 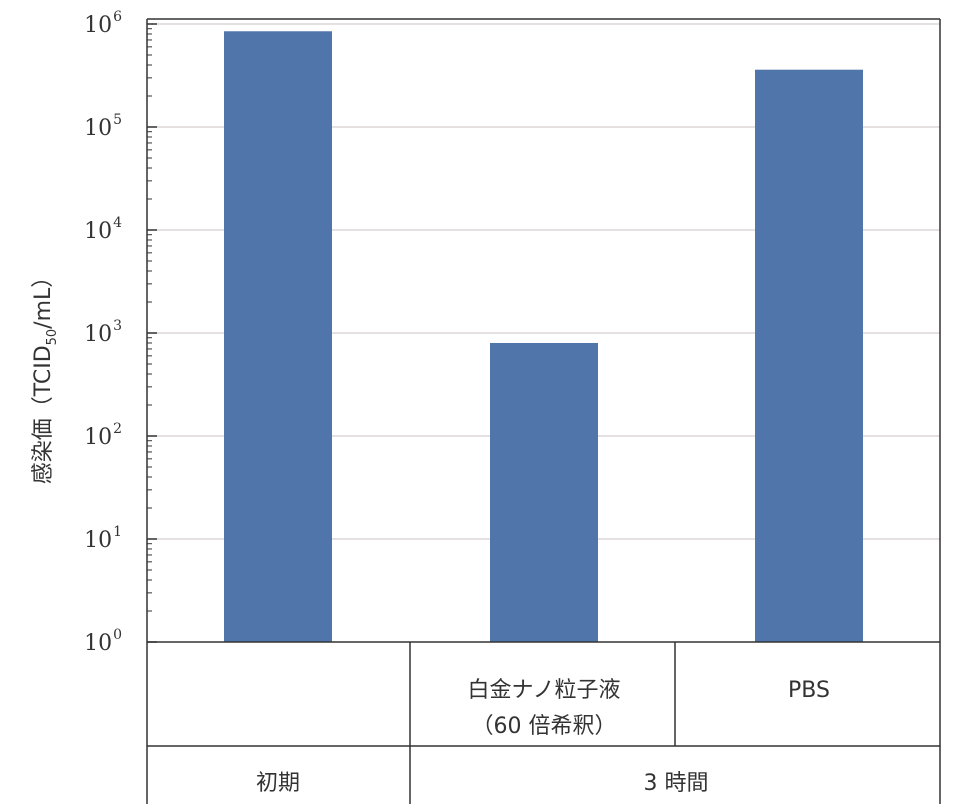 I want to click on category-label-row1: （60 倍希釈）, so click(x=544, y=726).